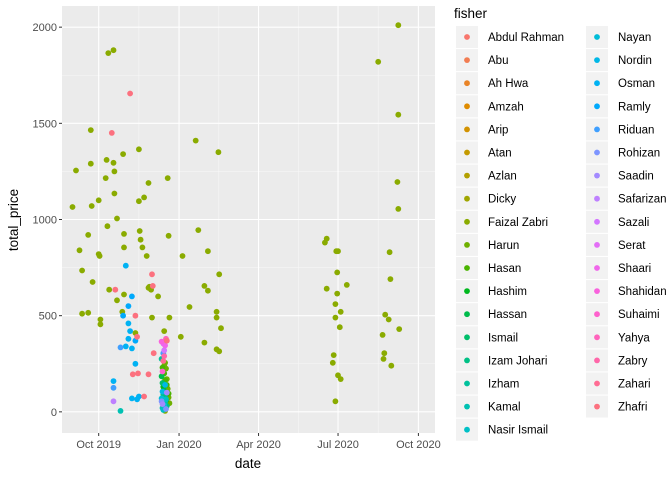  I want to click on x-tick-label: Jan 2020, so click(178, 445).